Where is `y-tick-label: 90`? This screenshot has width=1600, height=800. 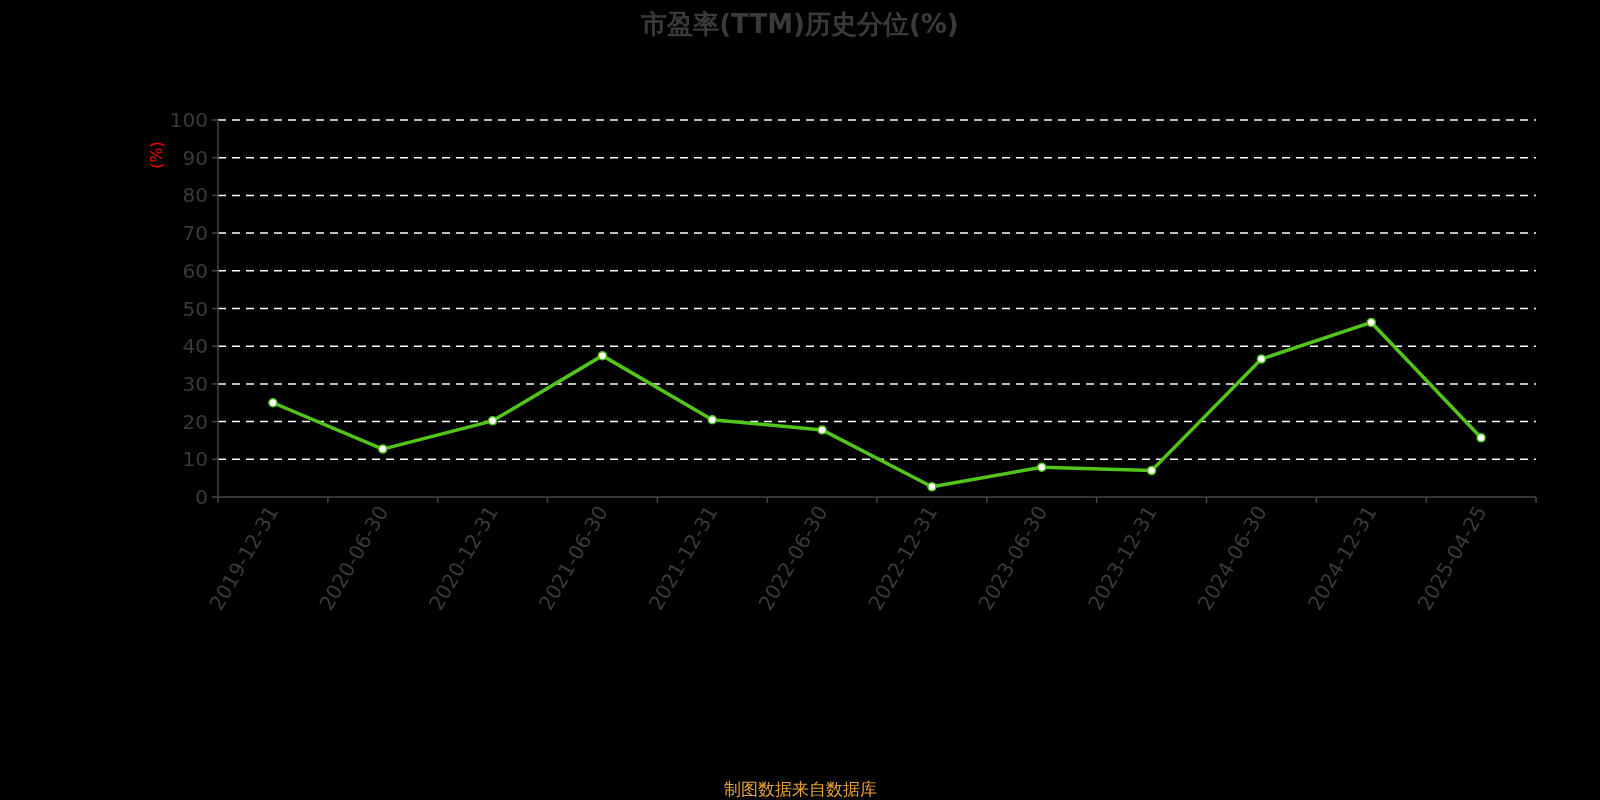
y-tick-label: 90 is located at coordinates (195, 157).